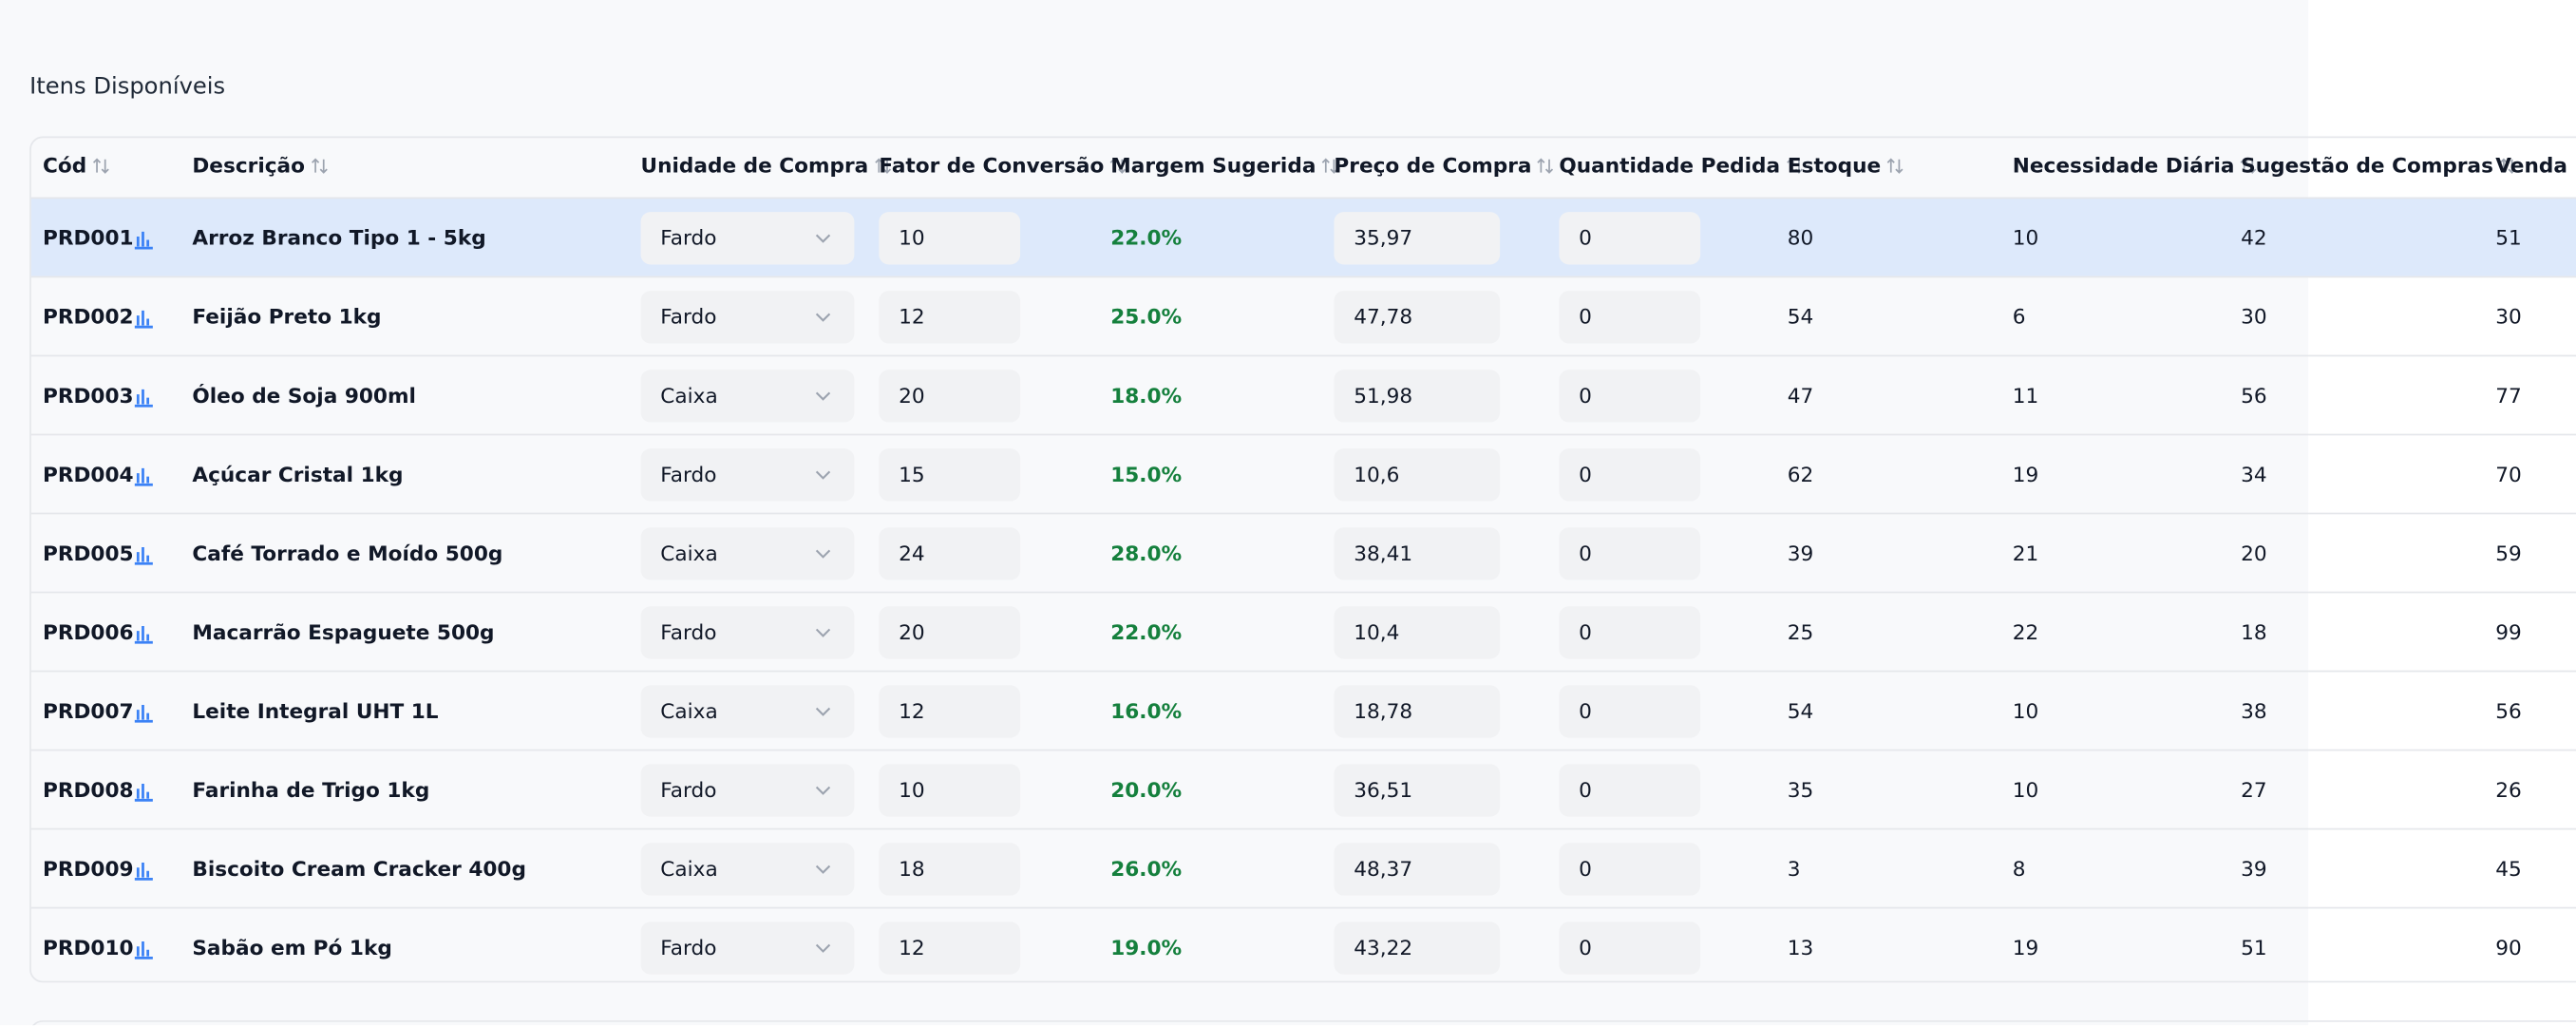  Describe the element at coordinates (1417, 474) in the screenshot. I see `input-field: 10,6` at that location.